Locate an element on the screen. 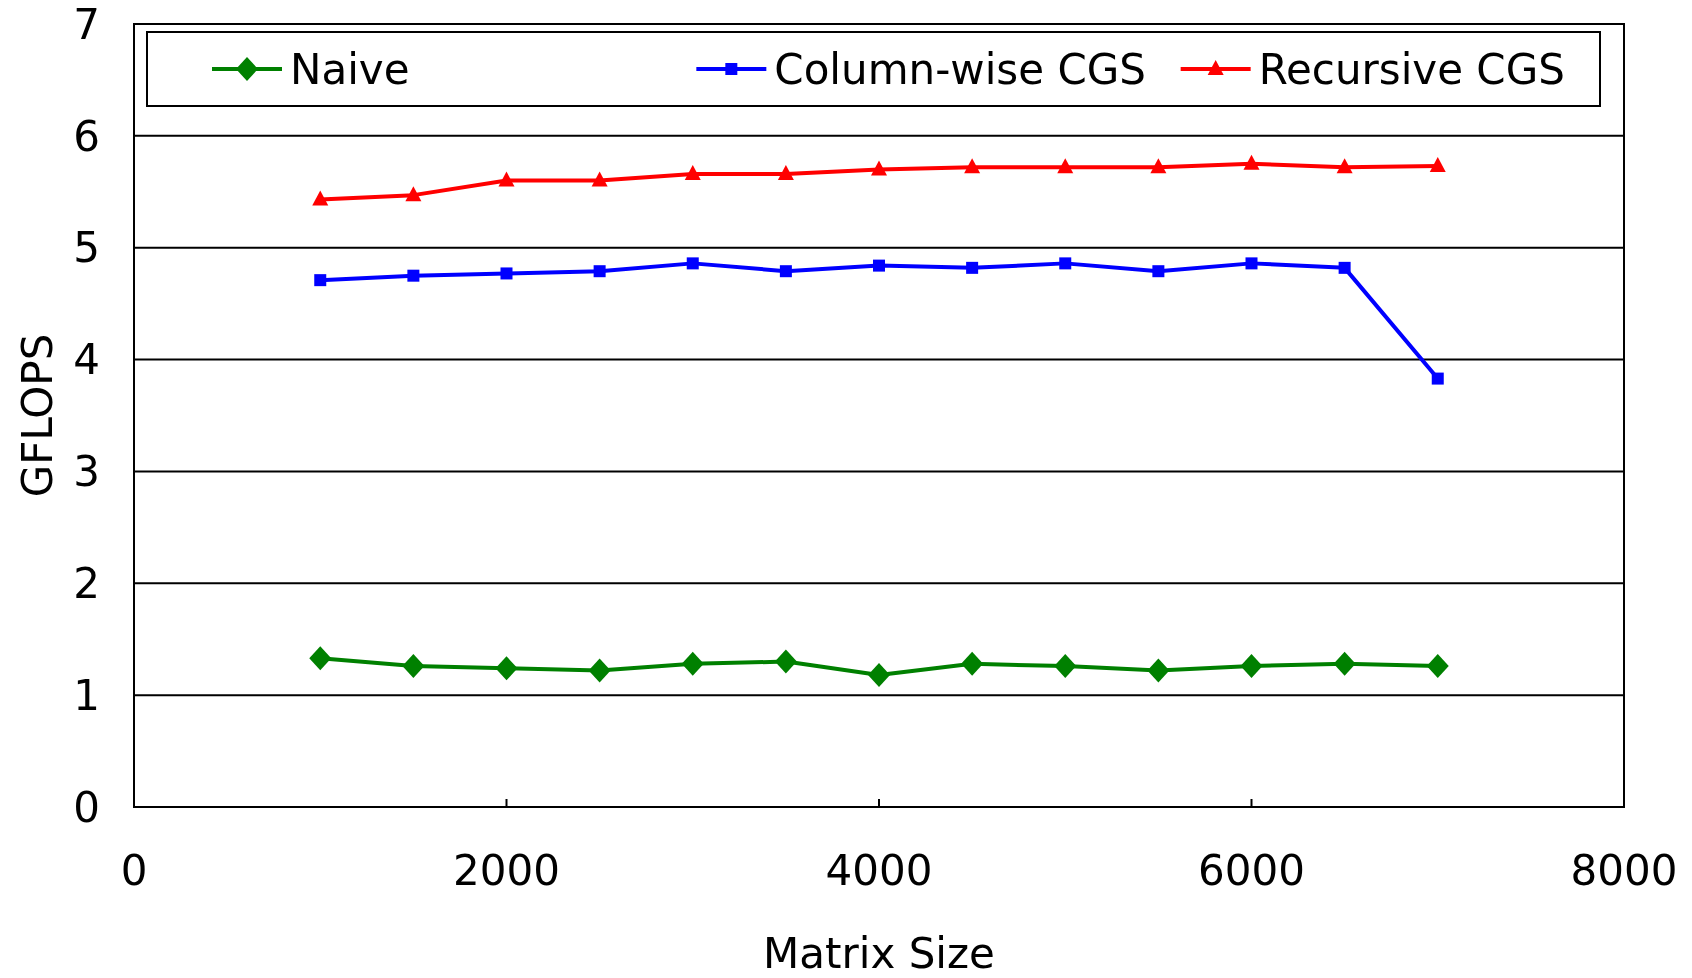 The image size is (1692, 978). legend-label: Naive is located at coordinates (350, 69).